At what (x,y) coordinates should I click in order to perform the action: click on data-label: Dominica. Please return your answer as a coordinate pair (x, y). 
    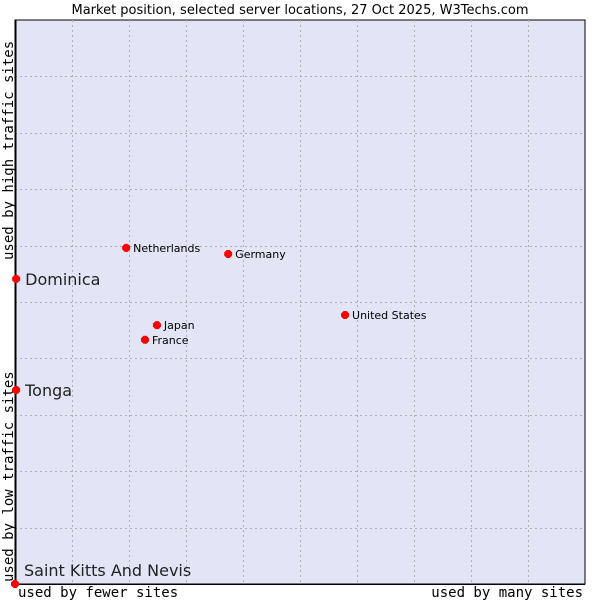
    Looking at the image, I should click on (62, 279).